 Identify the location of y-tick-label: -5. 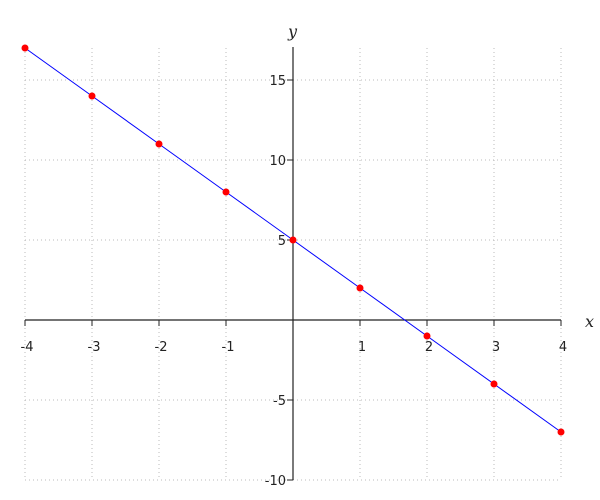
(279, 401).